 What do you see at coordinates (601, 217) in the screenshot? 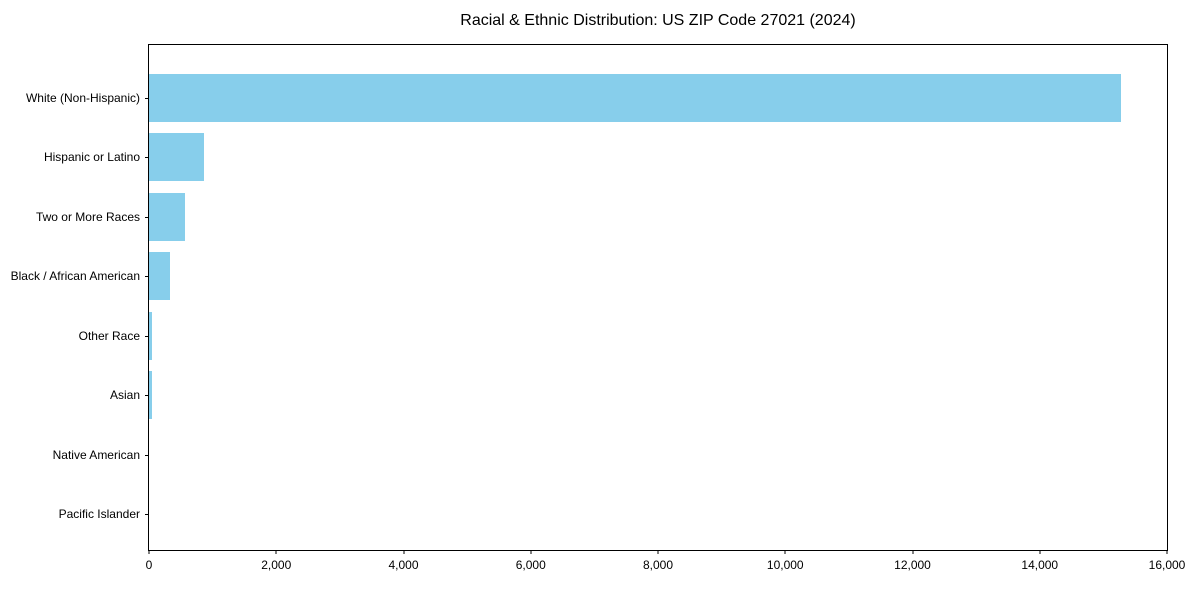
I see `bar-row: Two or More Races` at bounding box center [601, 217].